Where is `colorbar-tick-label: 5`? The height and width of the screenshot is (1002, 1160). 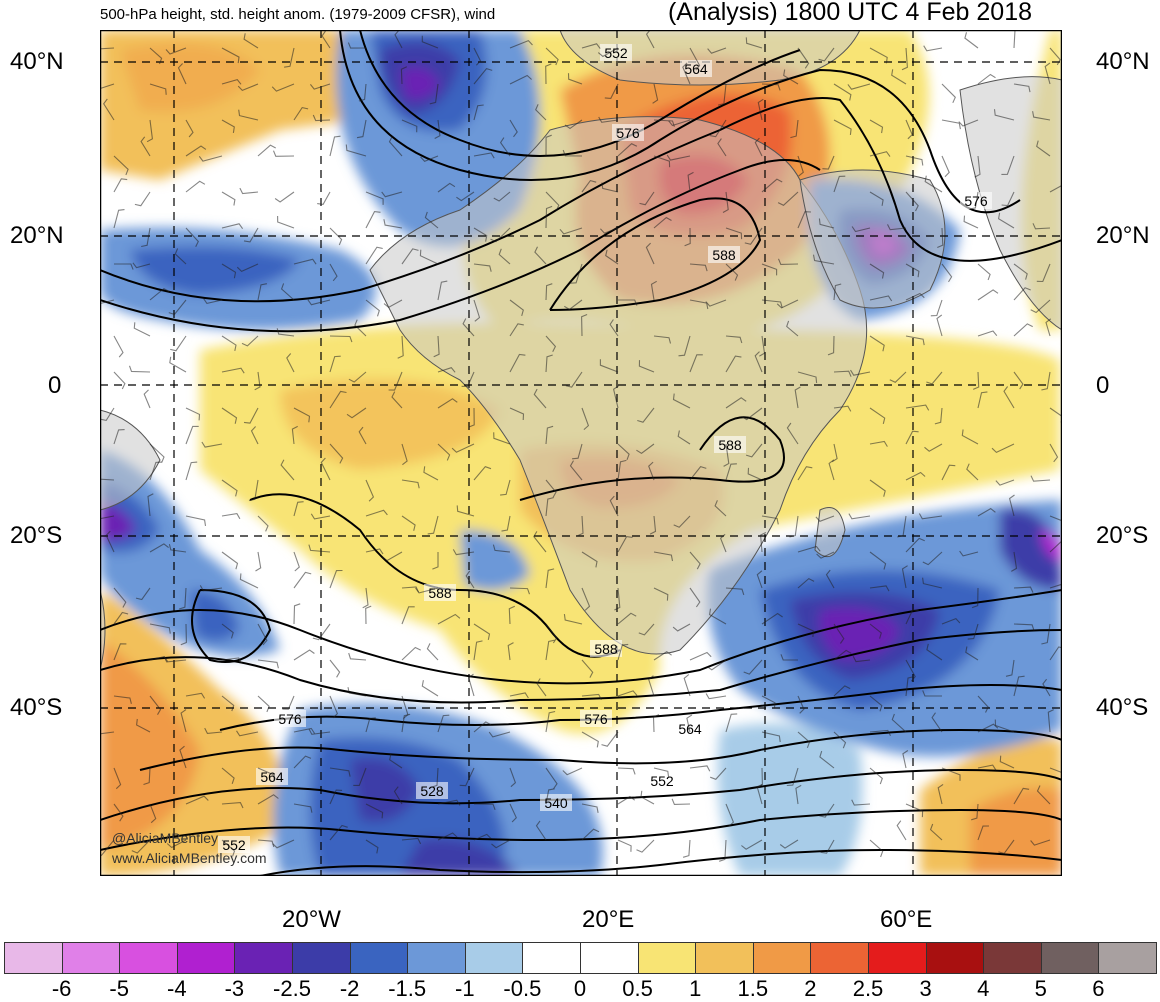
colorbar-tick-label: 5 is located at coordinates (1040, 988).